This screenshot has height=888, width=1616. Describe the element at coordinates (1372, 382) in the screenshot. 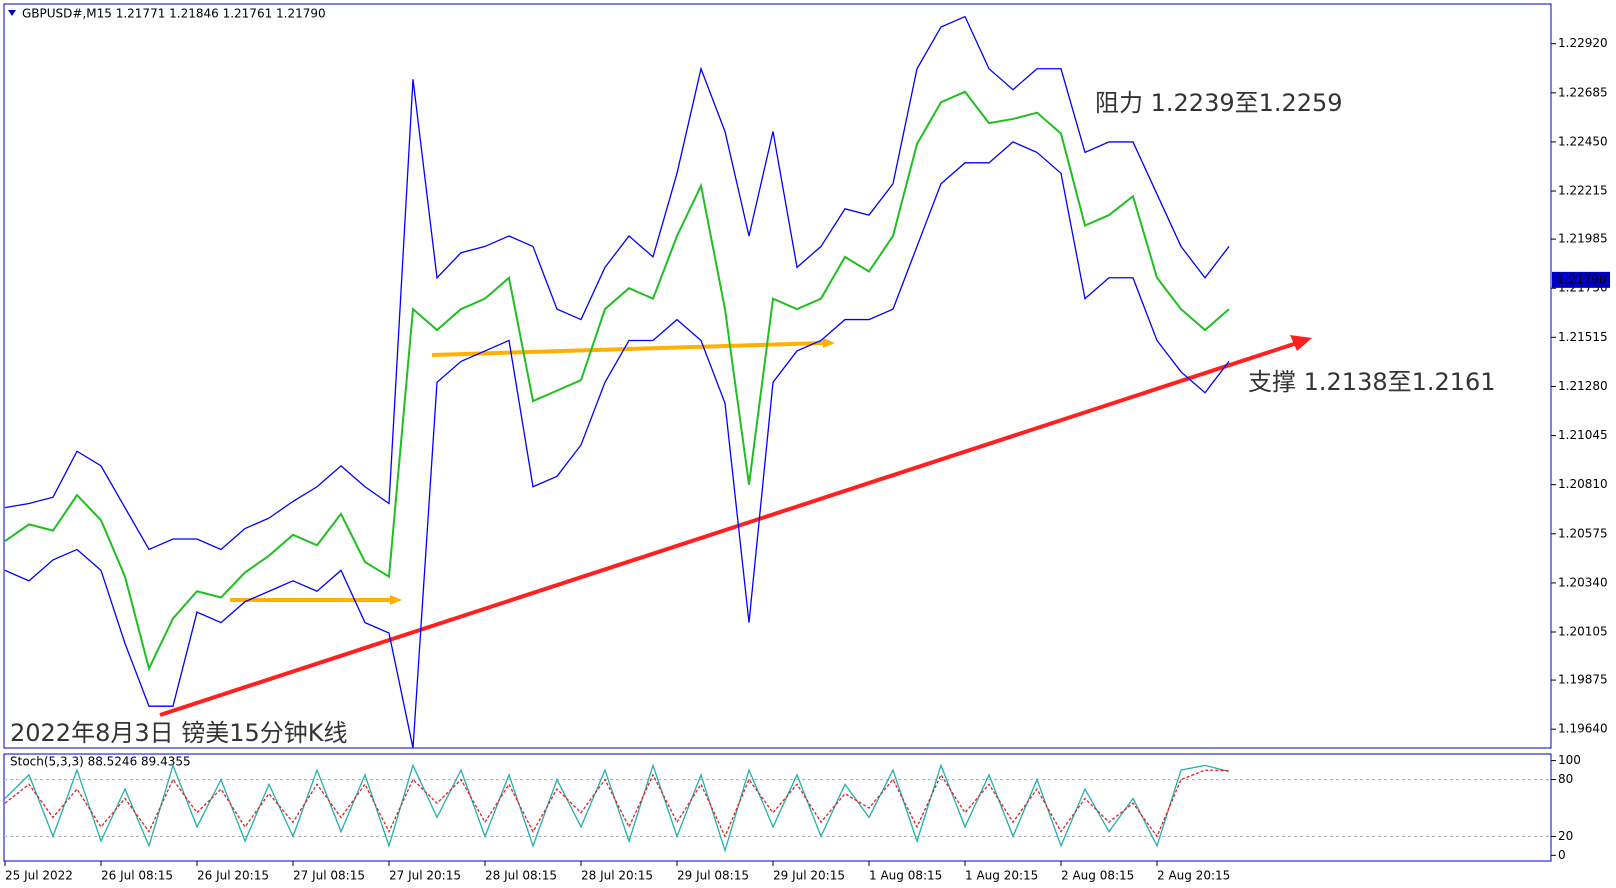

I see `annotation: 支撑 1.2138至1.2161` at that location.